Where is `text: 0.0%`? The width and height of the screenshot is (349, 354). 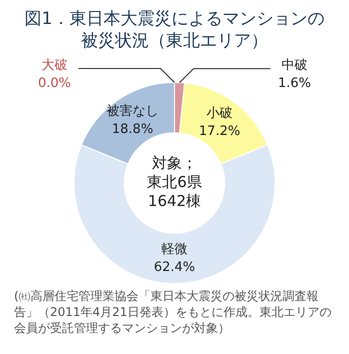
text: 0.0% is located at coordinates (55, 83).